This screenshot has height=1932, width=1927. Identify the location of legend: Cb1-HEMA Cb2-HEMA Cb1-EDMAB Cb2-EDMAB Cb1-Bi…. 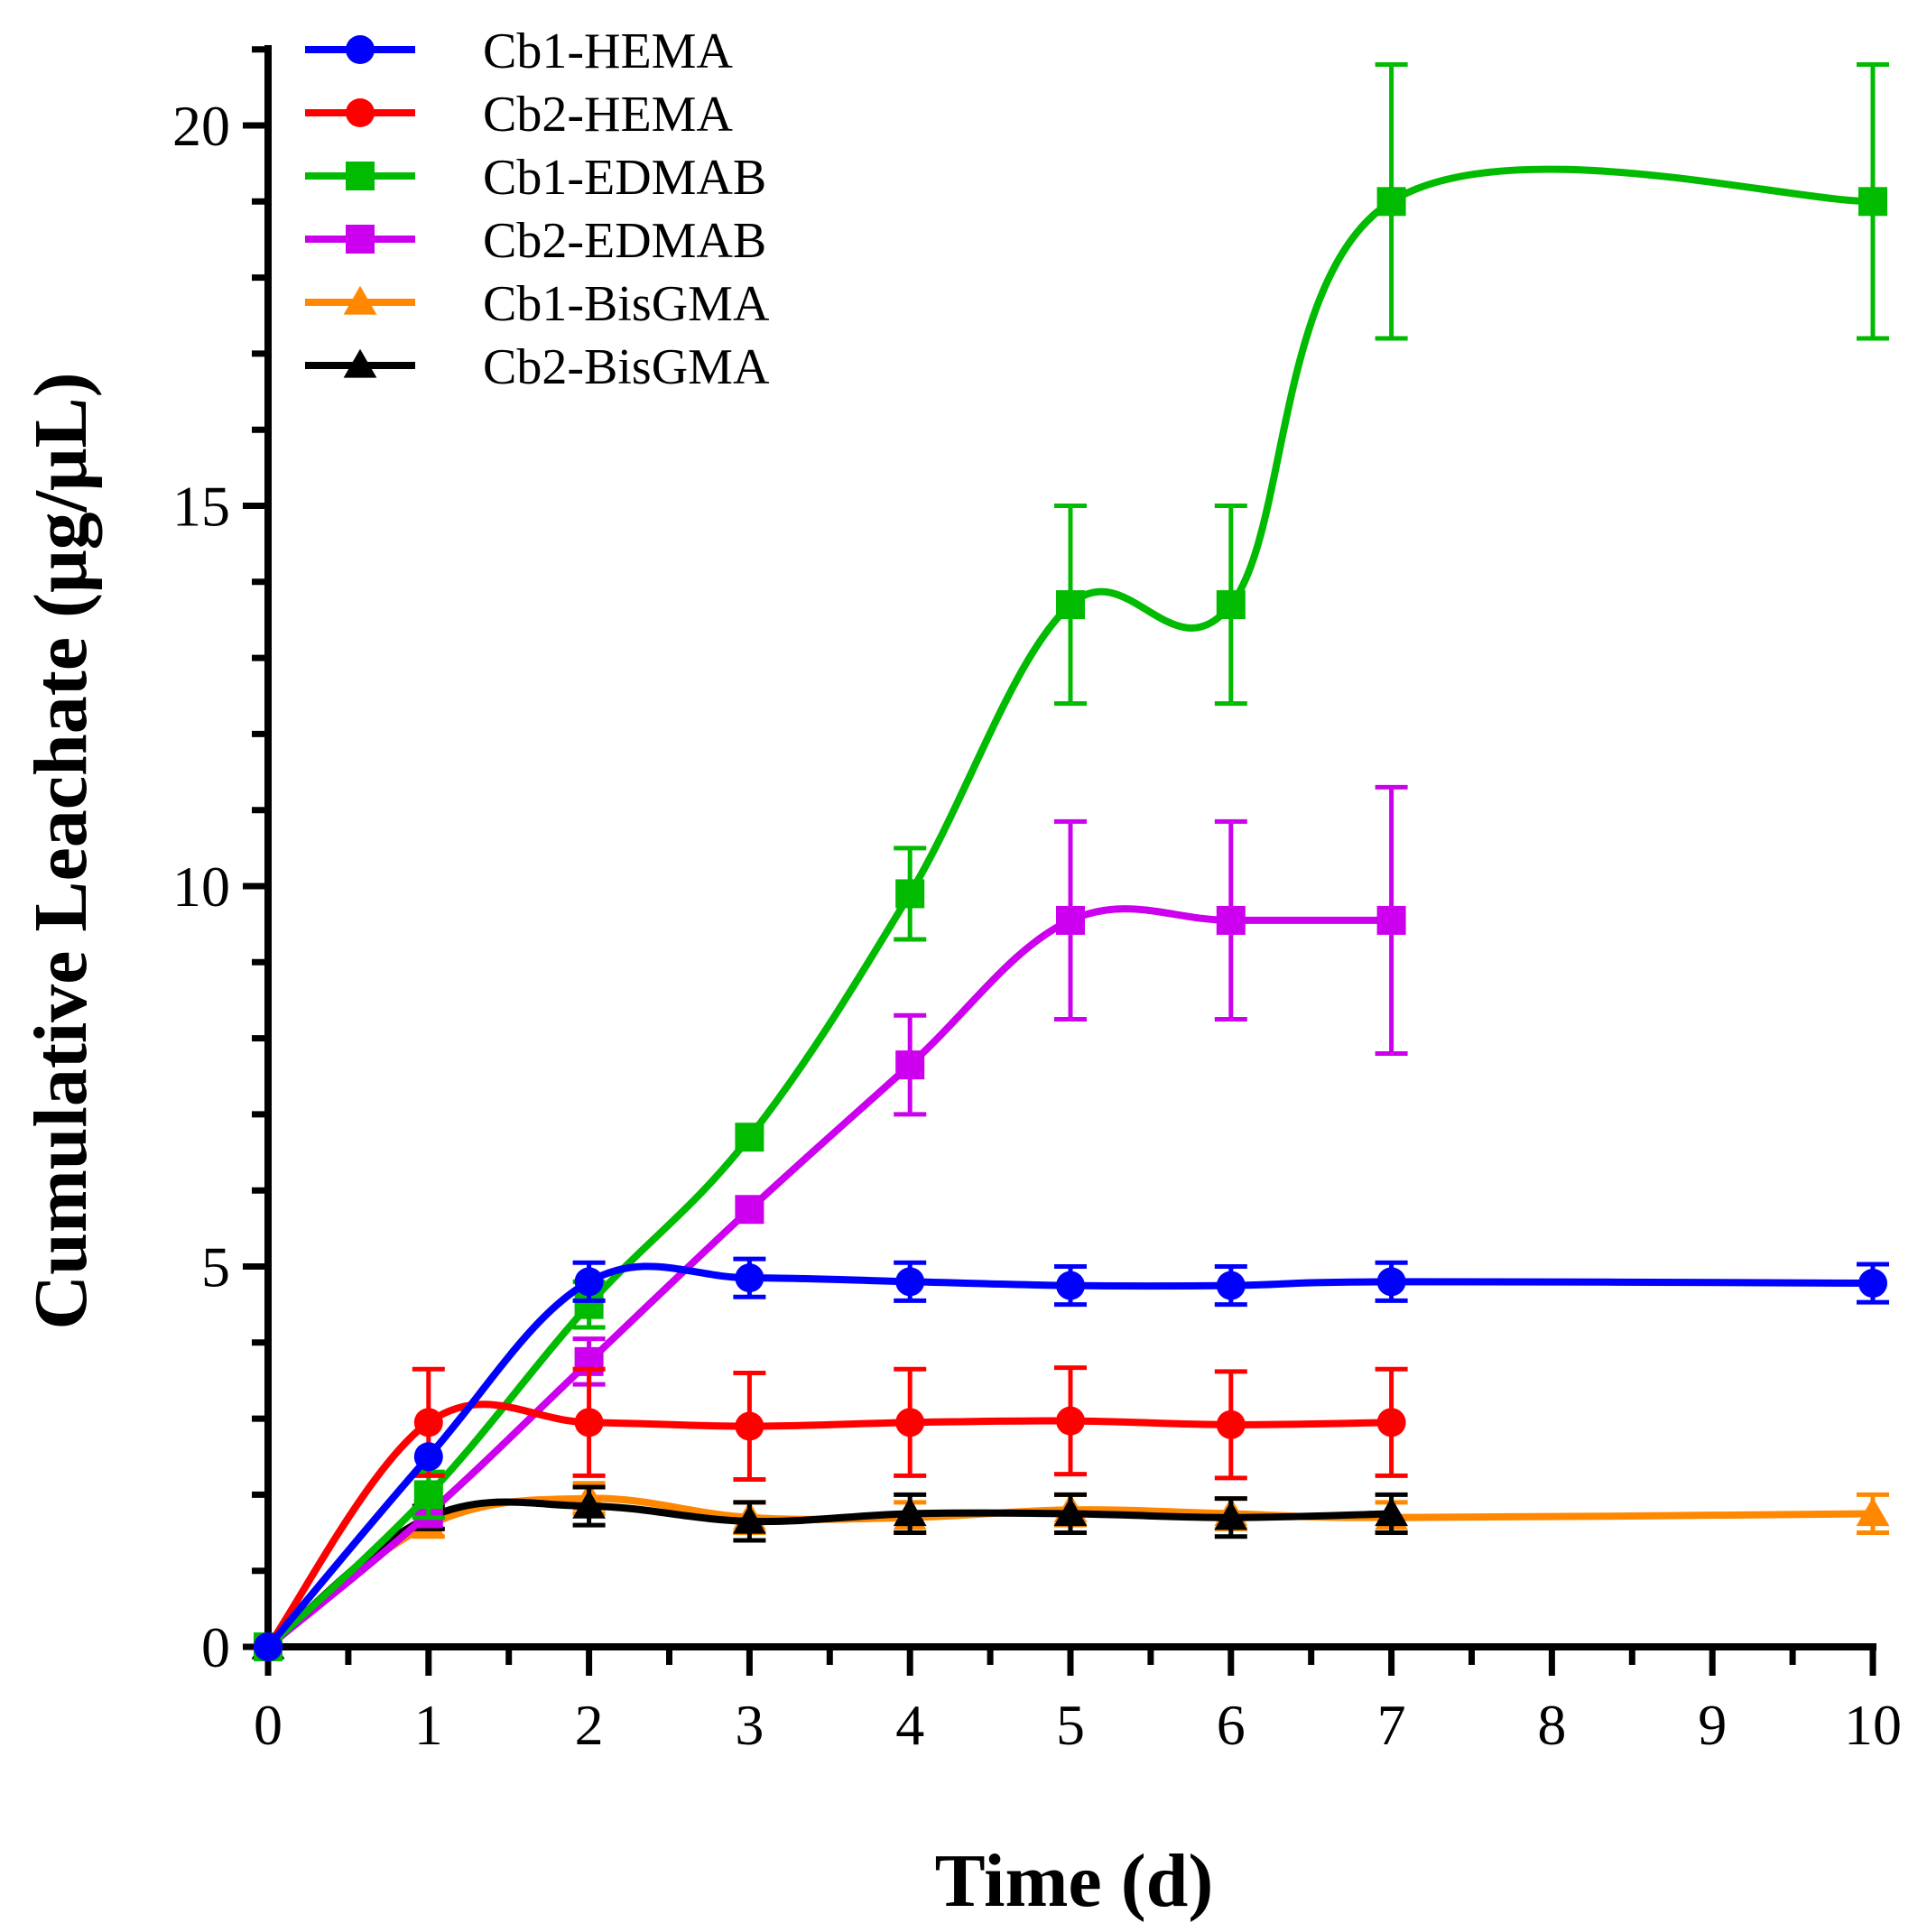
(537, 209).